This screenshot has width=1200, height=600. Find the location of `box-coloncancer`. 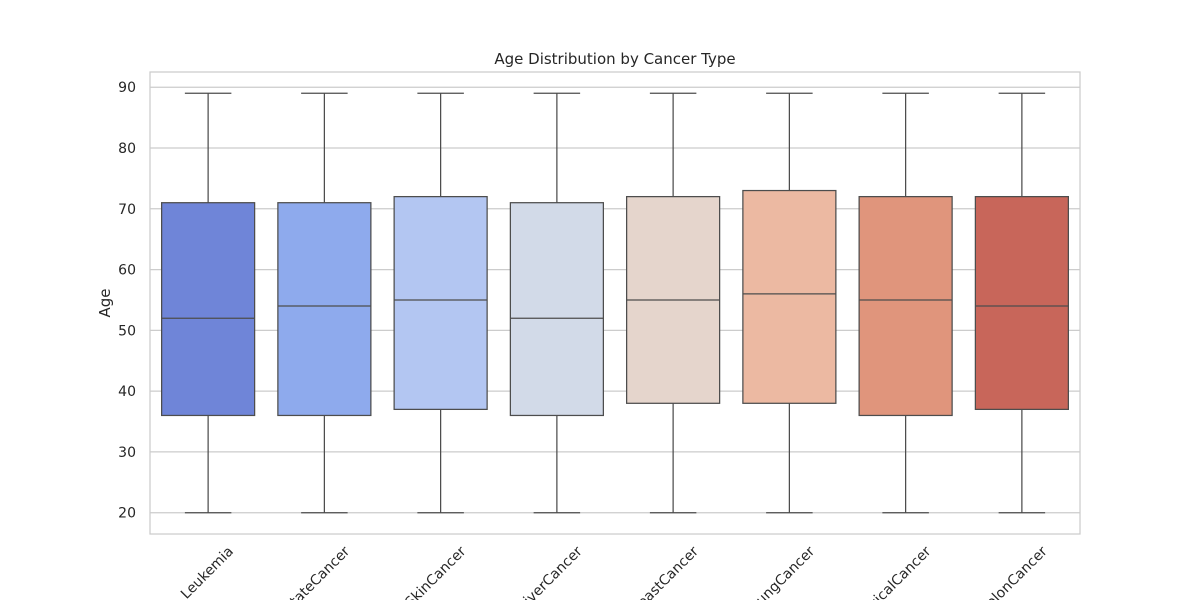

box-coloncancer is located at coordinates (1021, 303).